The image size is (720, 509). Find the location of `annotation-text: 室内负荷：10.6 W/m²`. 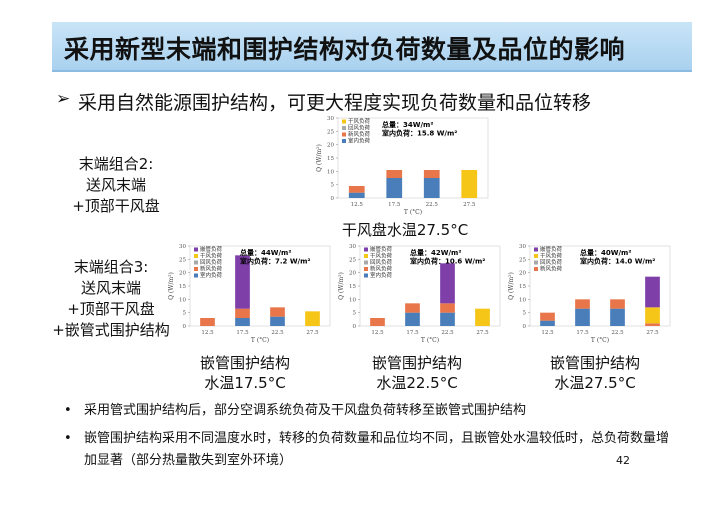

annotation-text: 室内负荷：10.6 W/m² is located at coordinates (447, 261).